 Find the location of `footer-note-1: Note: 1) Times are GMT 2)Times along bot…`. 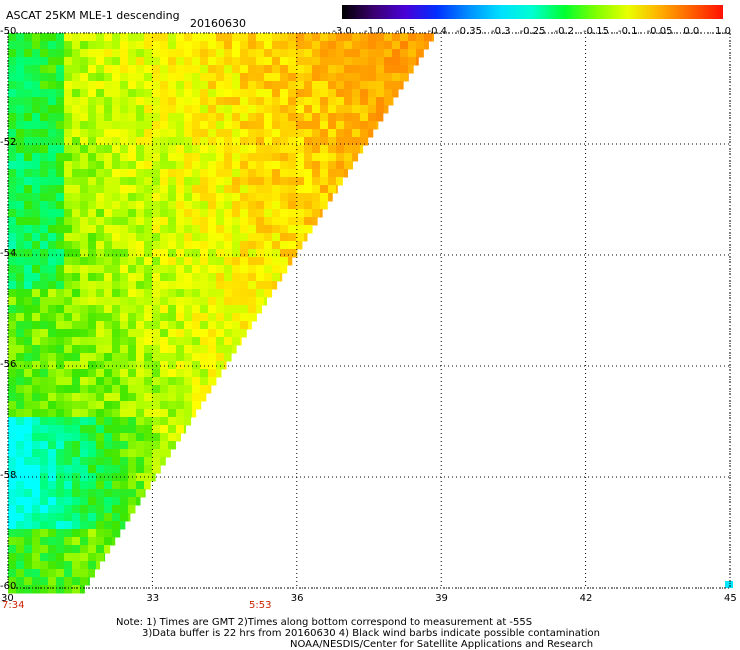

footer-note-1: Note: 1) Times are GMT 2)Times along bot… is located at coordinates (324, 622).